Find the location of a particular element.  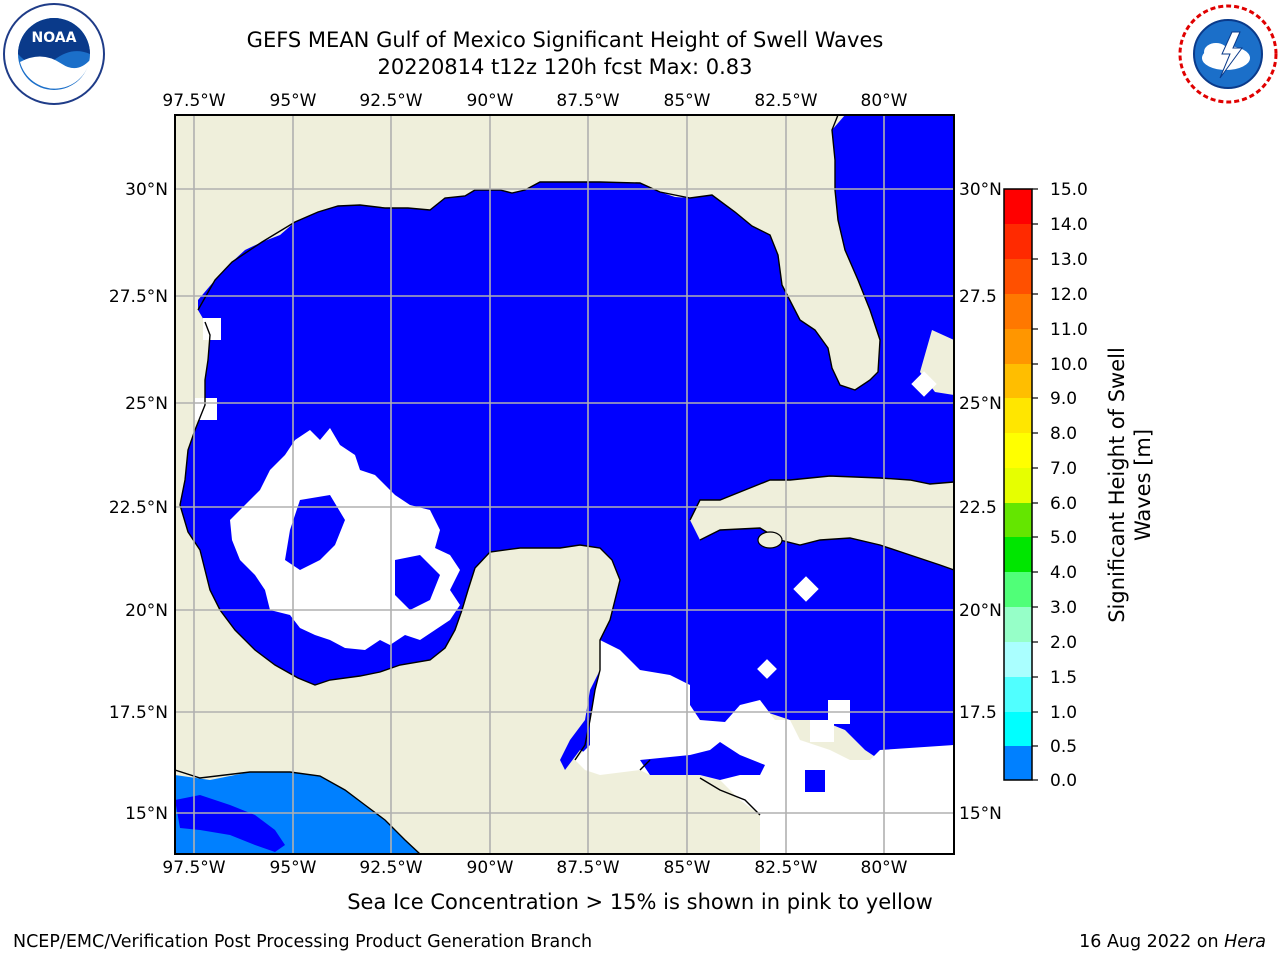

noaa-logo-text: NOAA is located at coordinates (54, 38).